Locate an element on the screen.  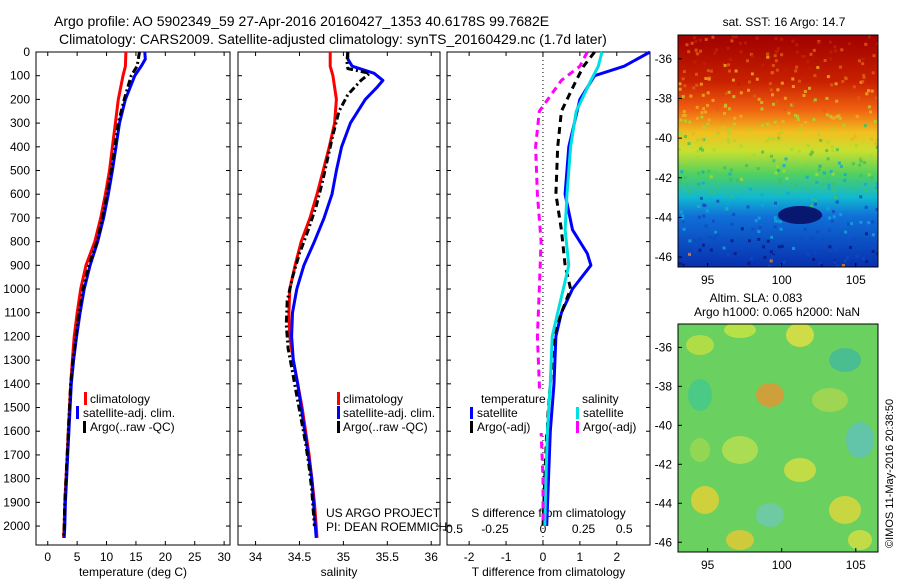
sla-map-frame is located at coordinates (778, 438).